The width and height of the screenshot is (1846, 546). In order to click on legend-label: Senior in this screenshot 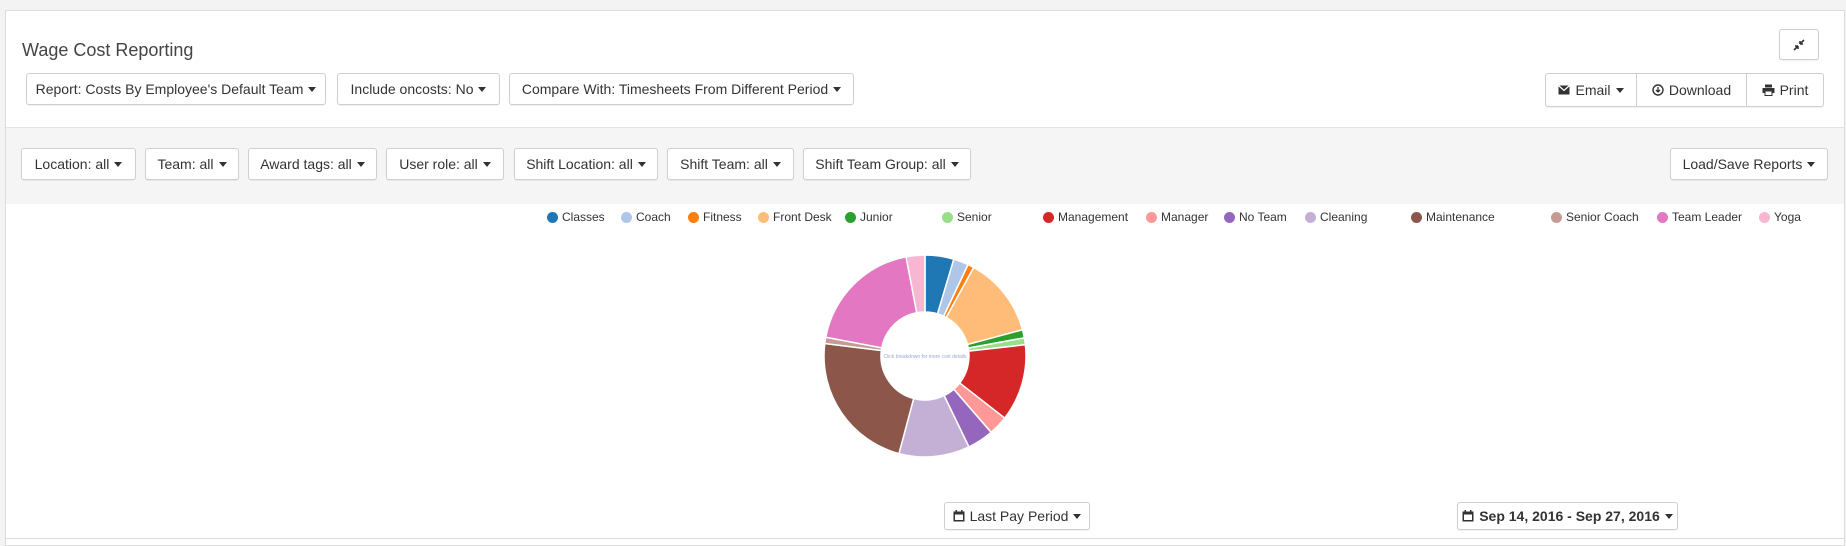, I will do `click(974, 217)`.